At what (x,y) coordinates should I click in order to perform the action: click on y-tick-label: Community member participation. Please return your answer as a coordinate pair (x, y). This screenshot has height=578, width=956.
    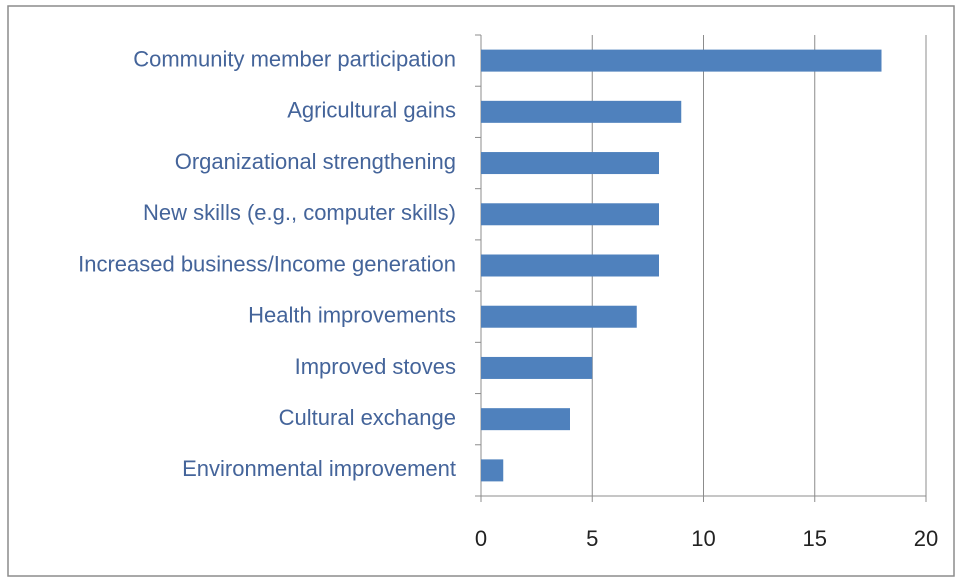
    Looking at the image, I should click on (294, 58).